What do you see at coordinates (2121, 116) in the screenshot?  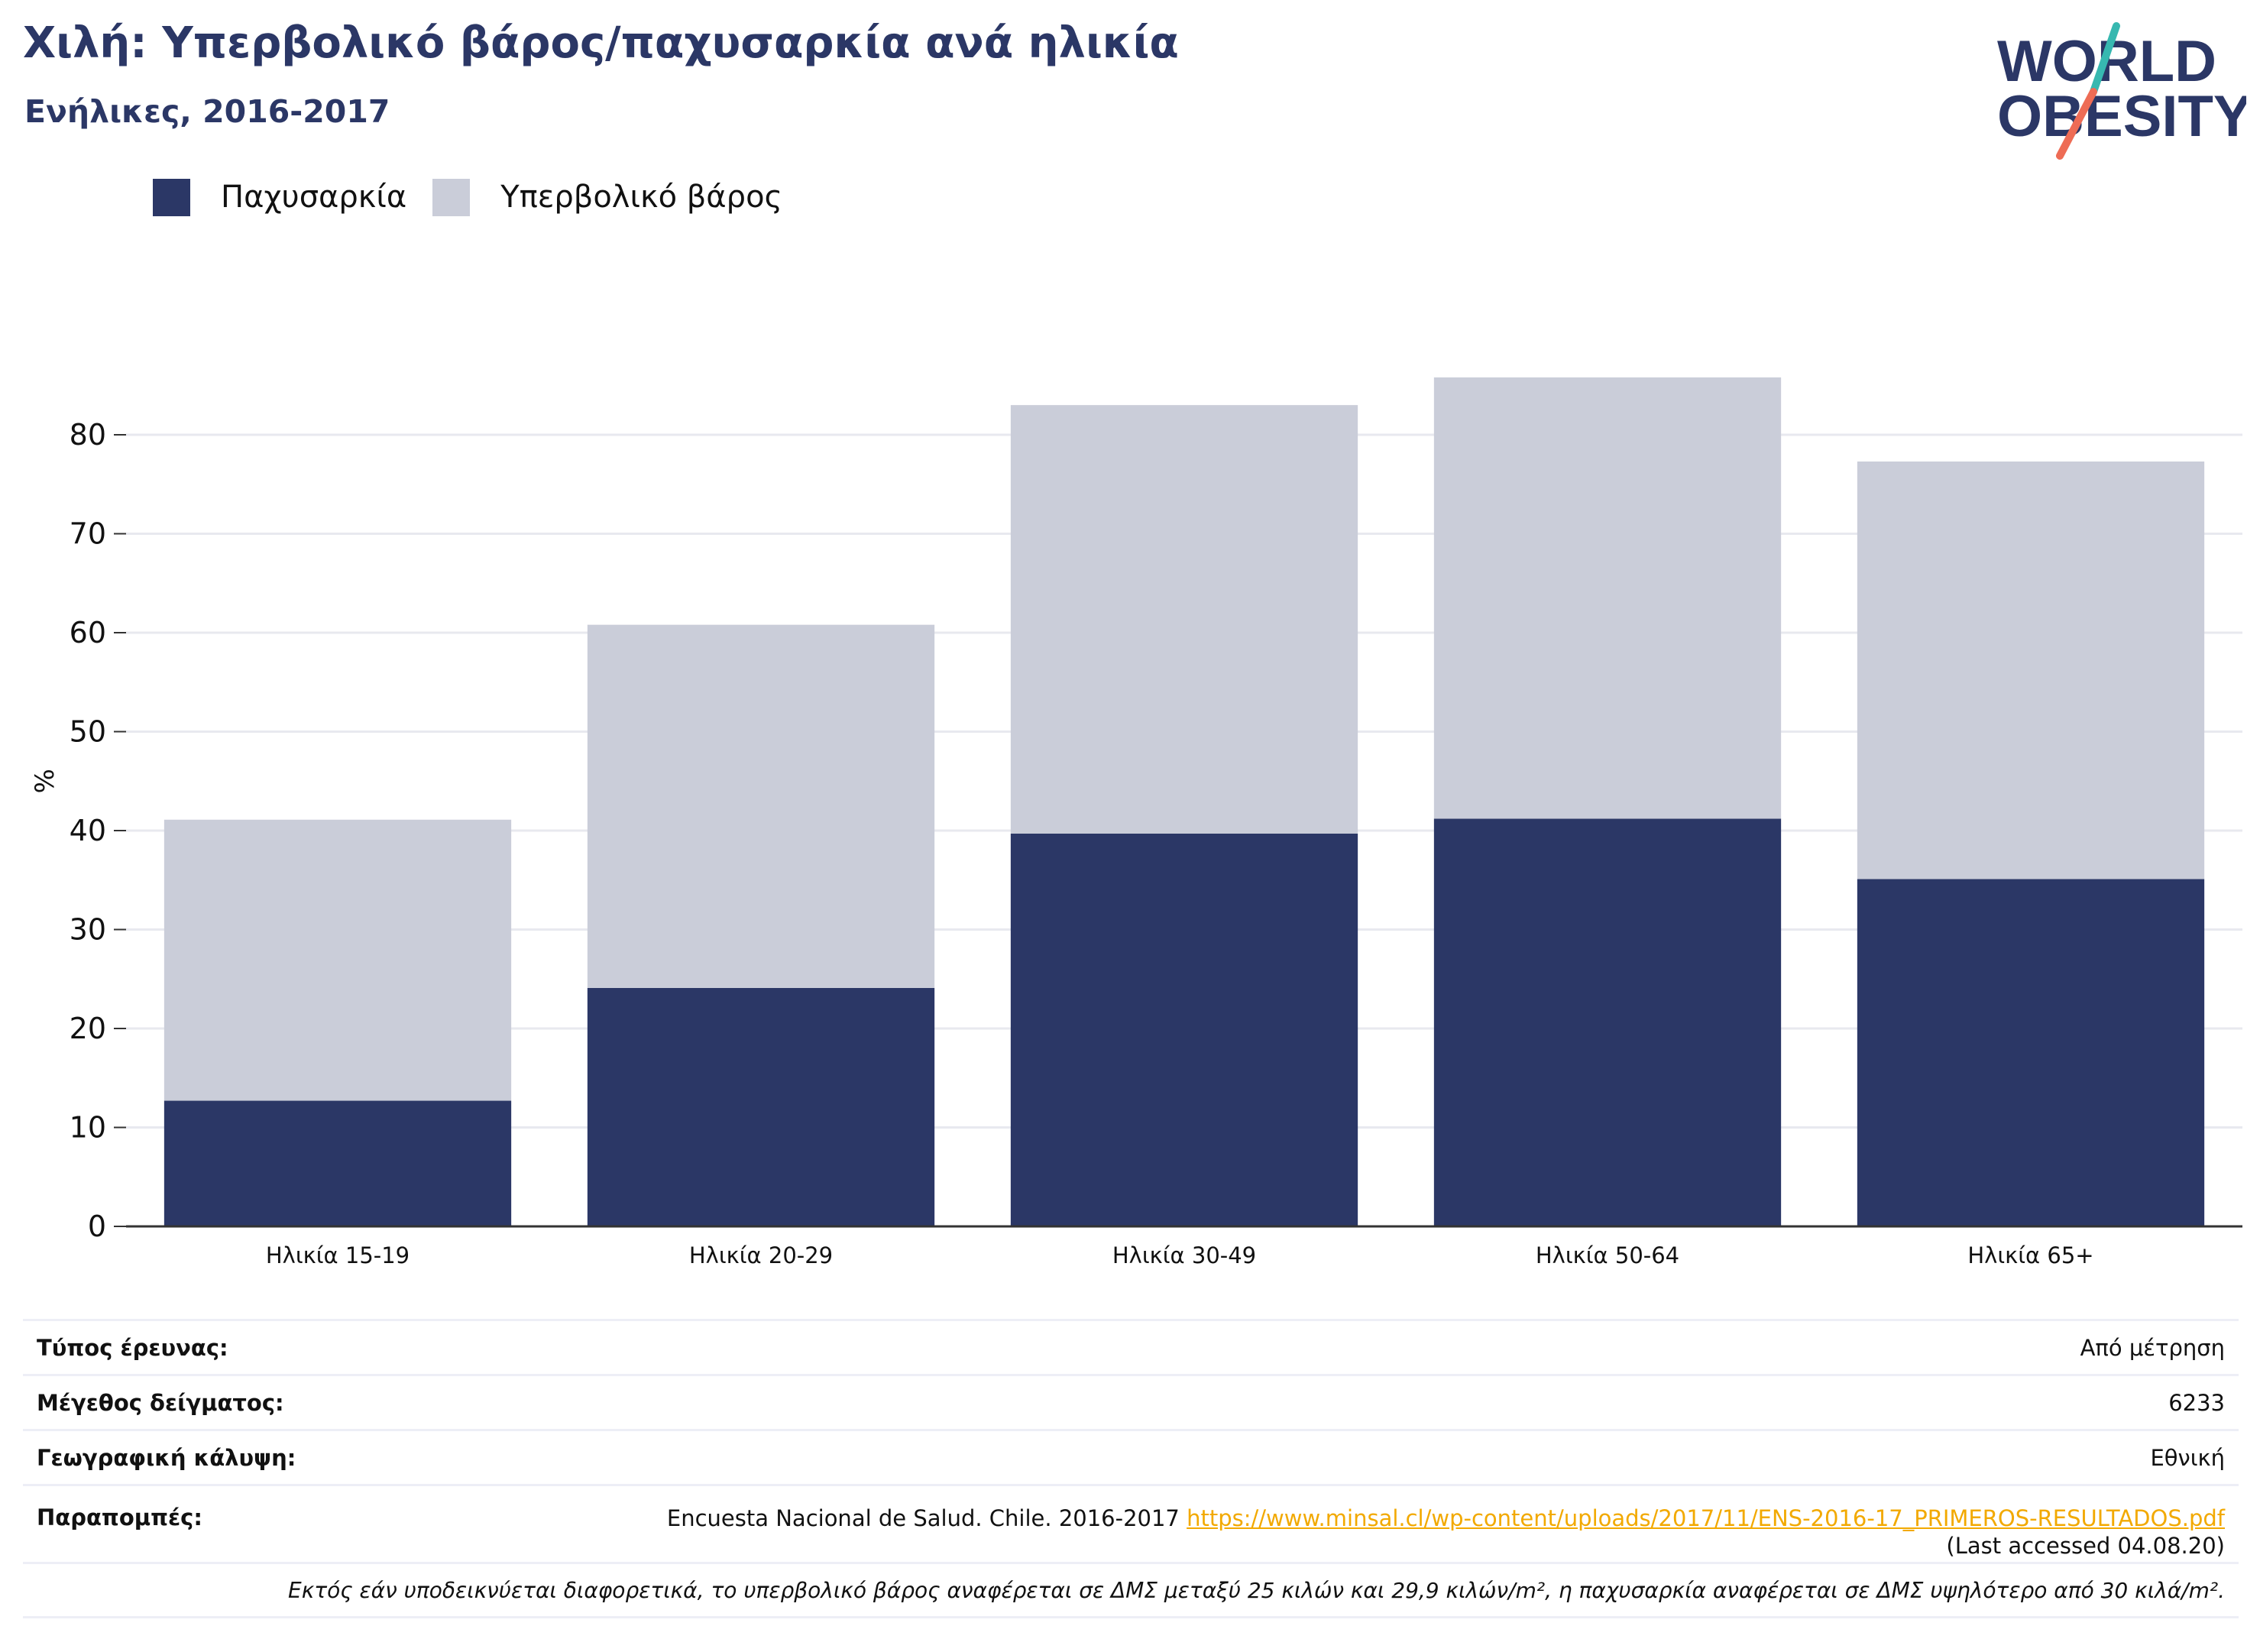 I see `logo-line-obesity: OBESITY` at bounding box center [2121, 116].